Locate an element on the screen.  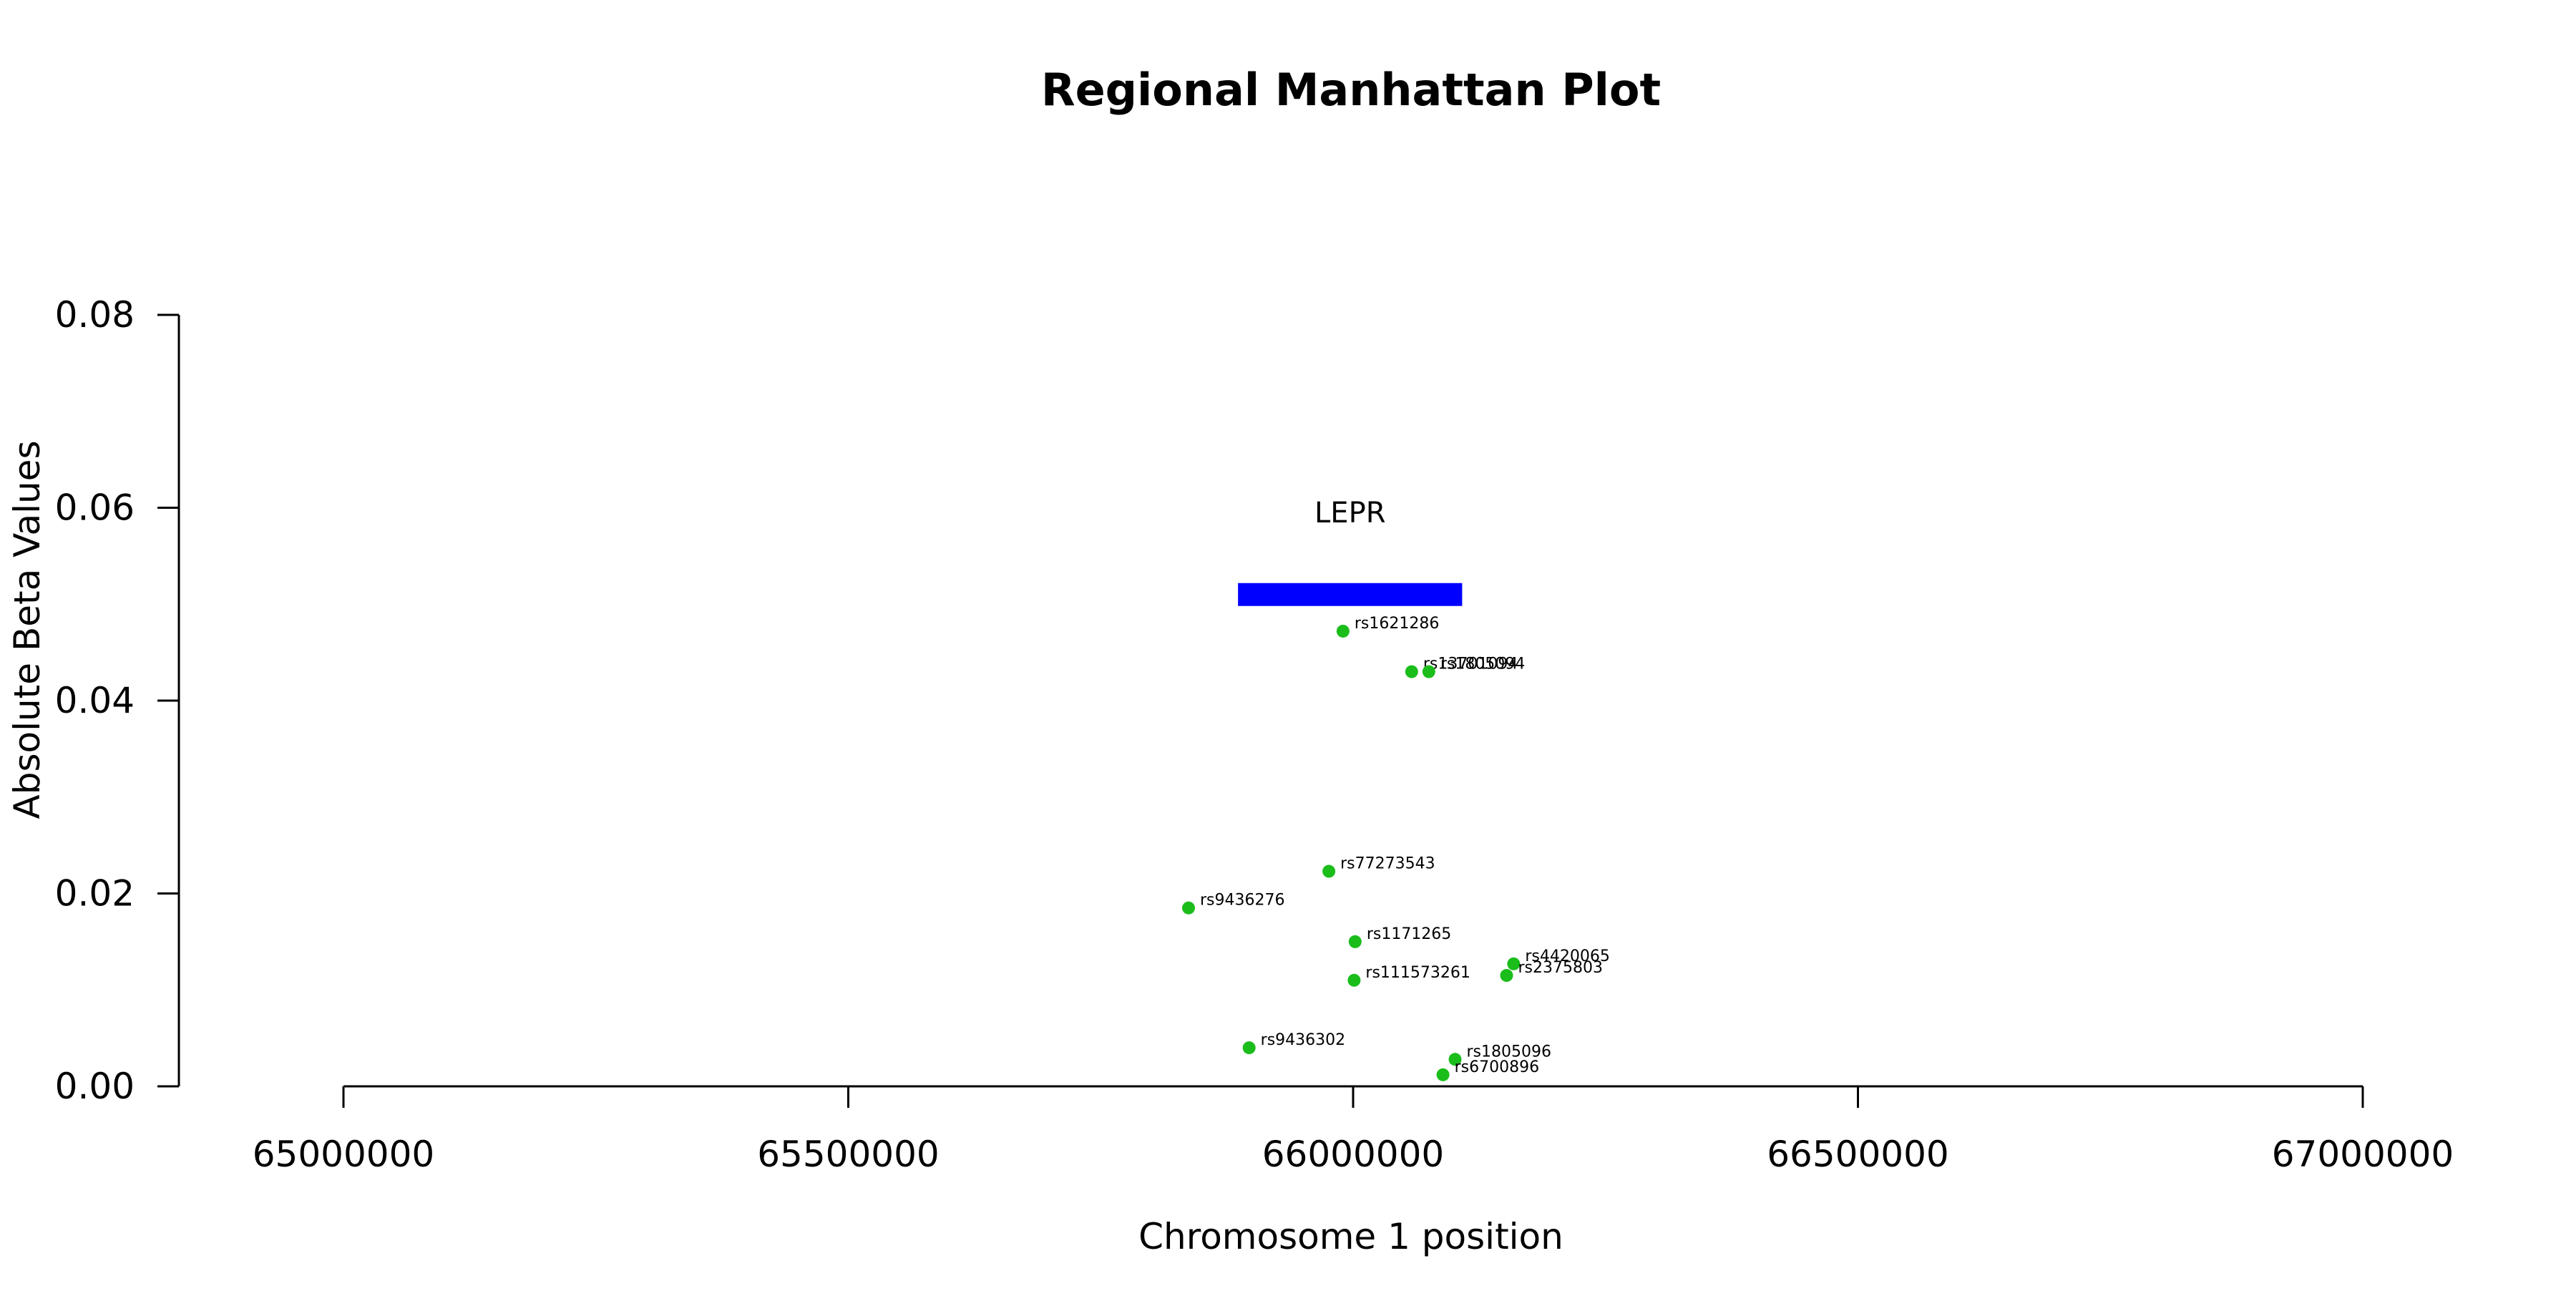
x-axis-label: Chromosome 1 position is located at coordinates (1350, 1236).